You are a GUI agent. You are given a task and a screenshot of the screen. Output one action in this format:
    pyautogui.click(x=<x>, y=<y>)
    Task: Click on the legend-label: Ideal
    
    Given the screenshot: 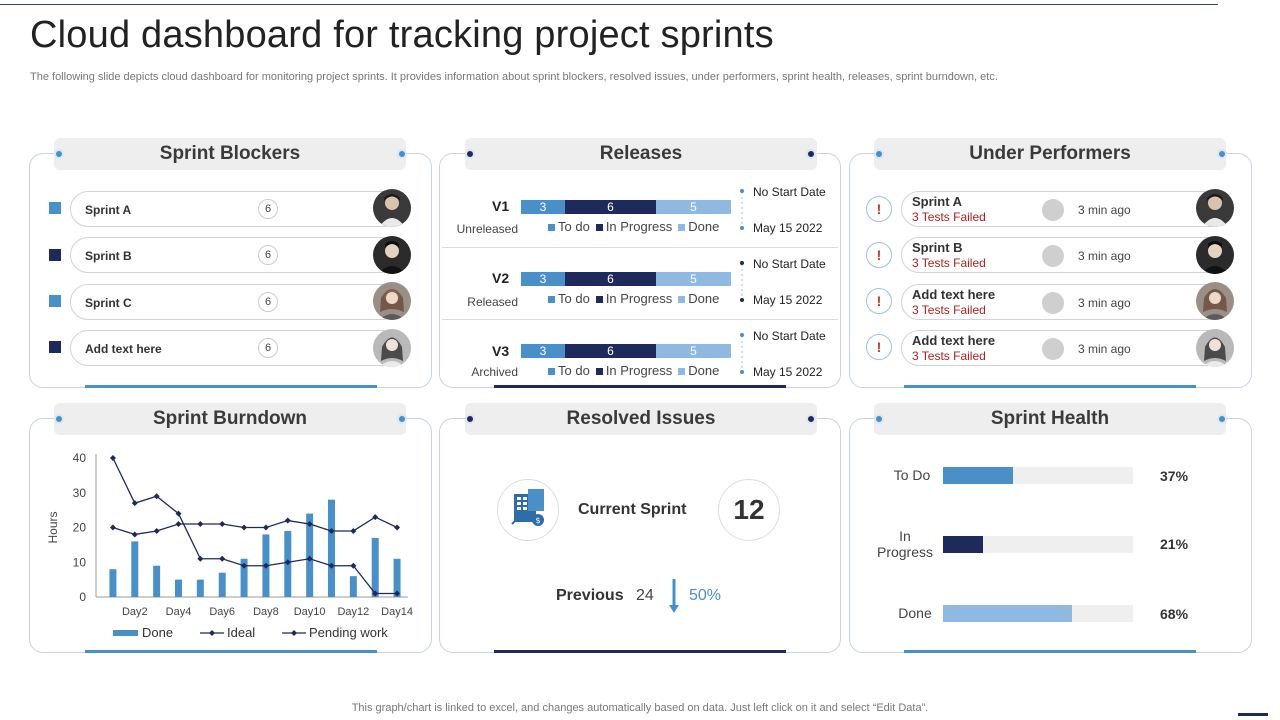 What is the action you would take?
    pyautogui.click(x=241, y=632)
    